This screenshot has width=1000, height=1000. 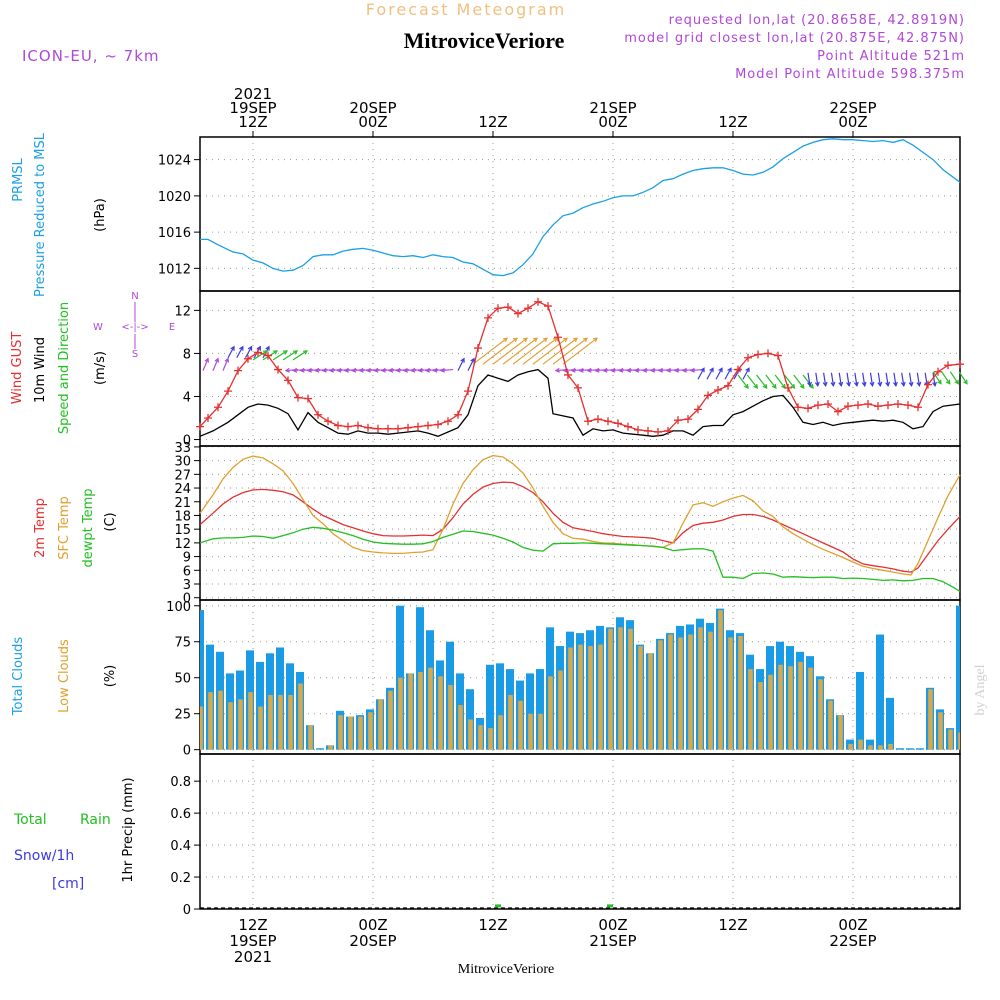 What do you see at coordinates (100, 215) in the screenshot?
I see `pressure-unit: (hPa)` at bounding box center [100, 215].